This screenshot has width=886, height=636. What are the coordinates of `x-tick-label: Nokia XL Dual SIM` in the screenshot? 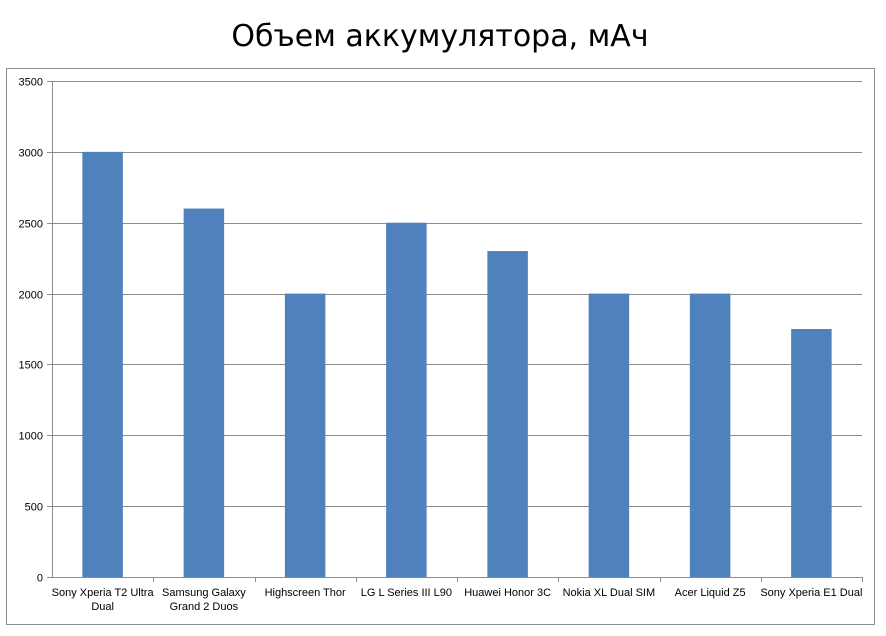 It's located at (609, 593).